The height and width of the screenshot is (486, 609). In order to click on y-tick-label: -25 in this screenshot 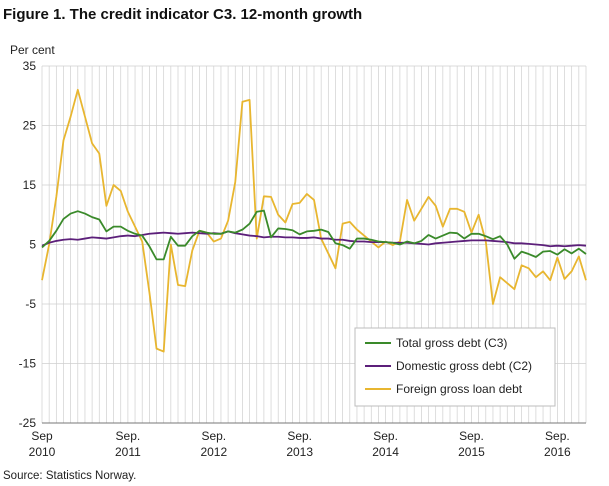, I will do `click(28, 423)`.